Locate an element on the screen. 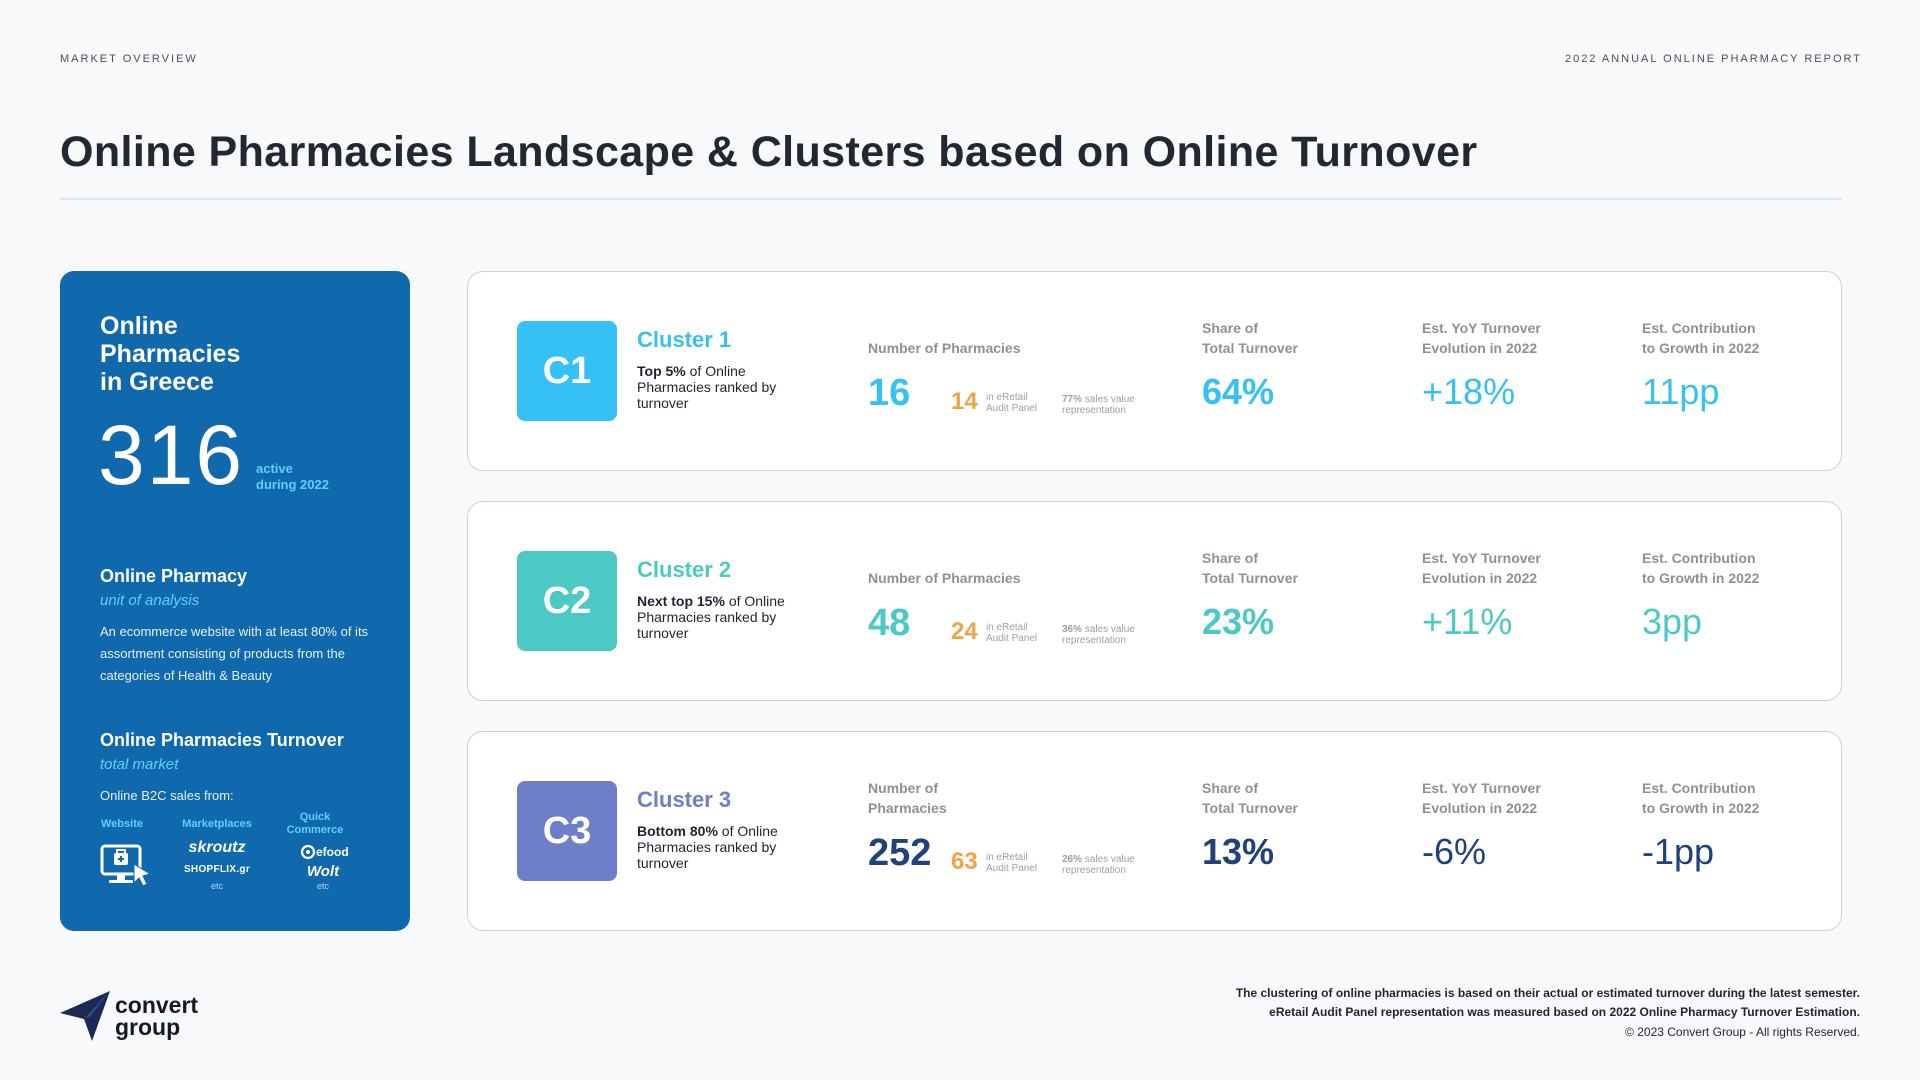  channel-quick-commerce: Quick Commerce is located at coordinates (315, 823).